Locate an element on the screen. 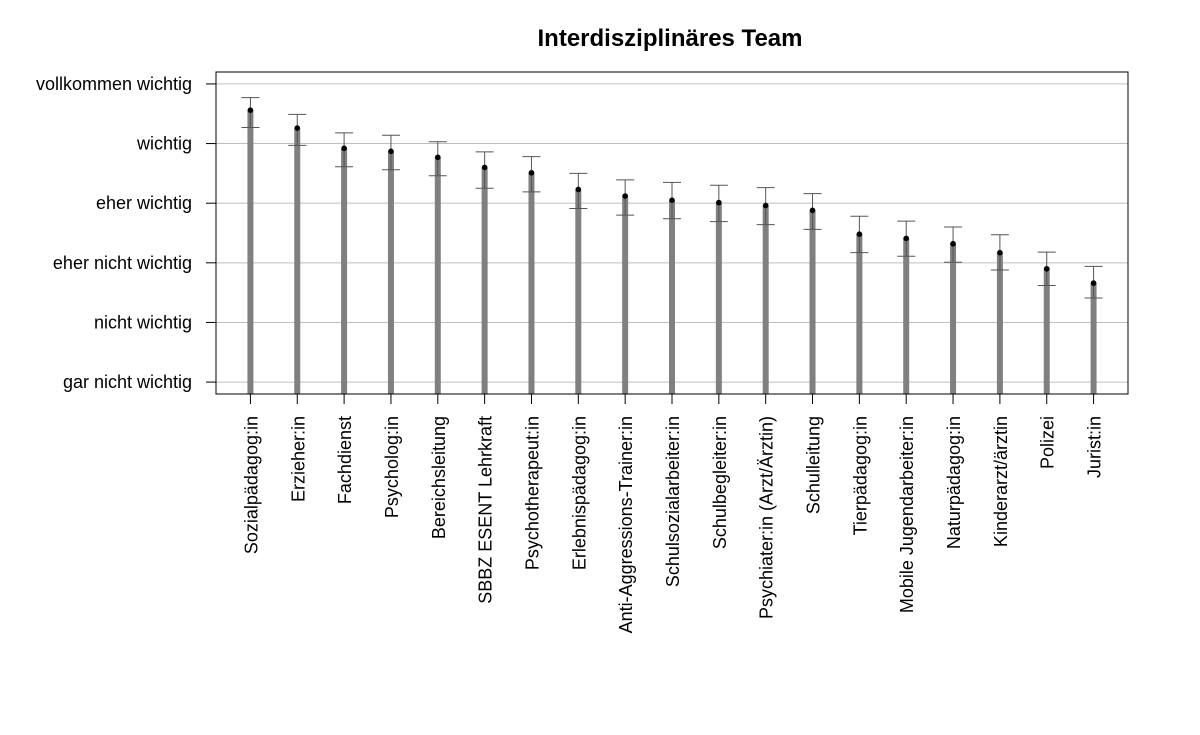 The height and width of the screenshot is (735, 1200). x-tick-label: Psychiater:in (Arzt/Ärztin) is located at coordinates (767, 517).